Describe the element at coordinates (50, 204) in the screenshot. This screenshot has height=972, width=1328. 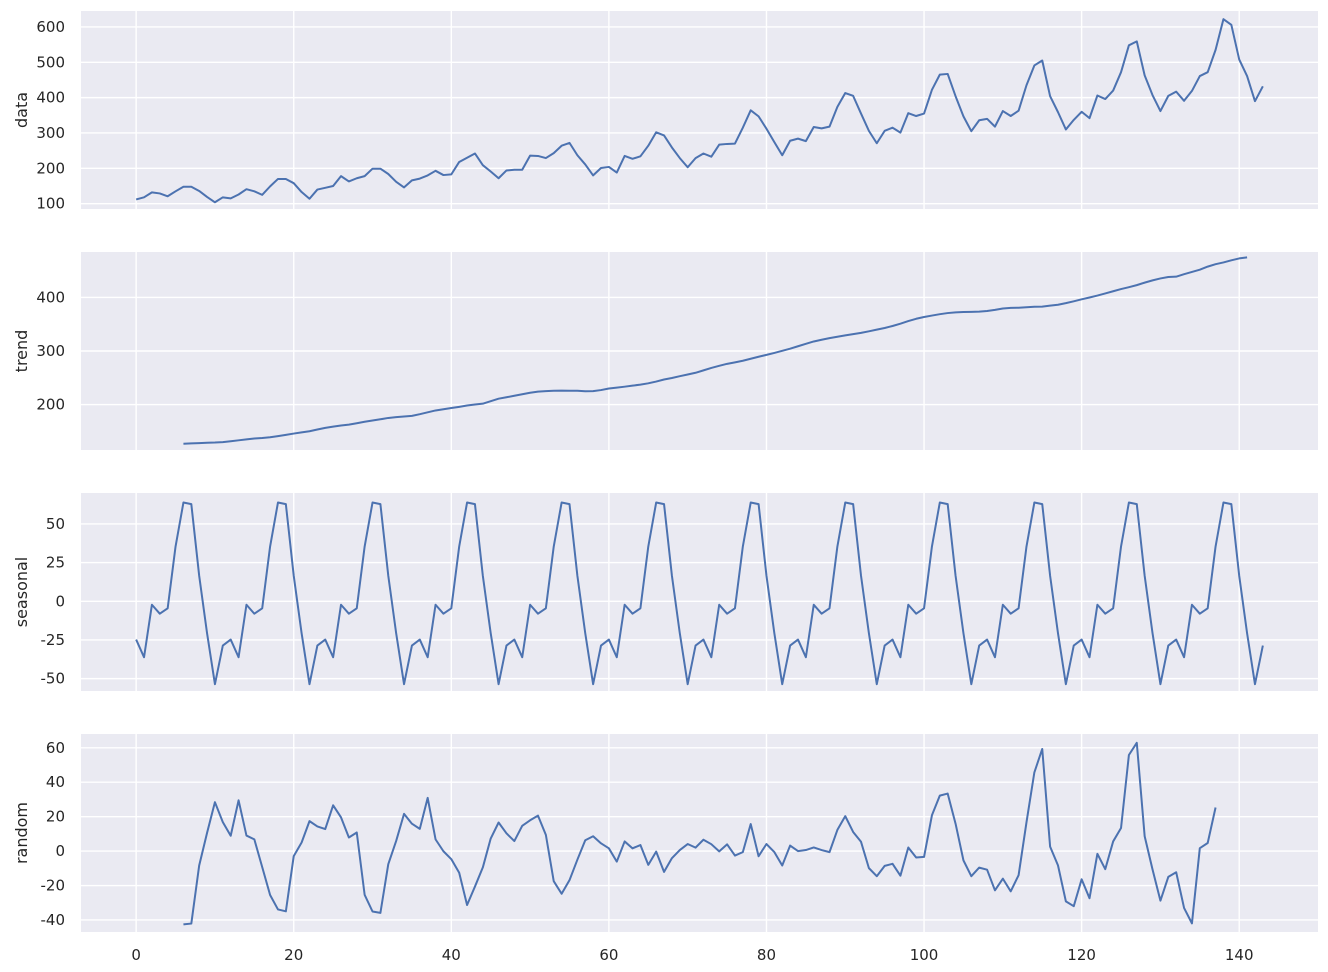
I see `y-tick-label: 100` at that location.